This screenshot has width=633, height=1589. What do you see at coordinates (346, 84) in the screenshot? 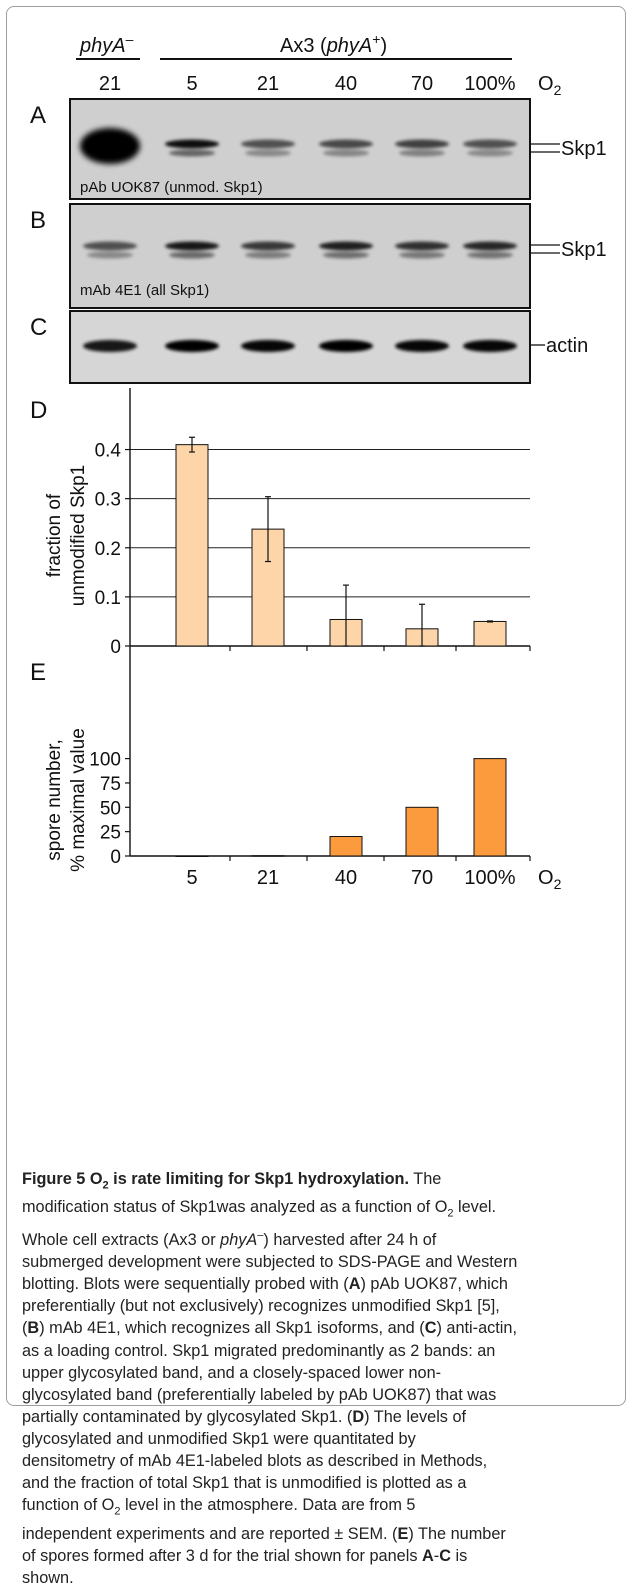
I see `o2-column-label: 40` at bounding box center [346, 84].